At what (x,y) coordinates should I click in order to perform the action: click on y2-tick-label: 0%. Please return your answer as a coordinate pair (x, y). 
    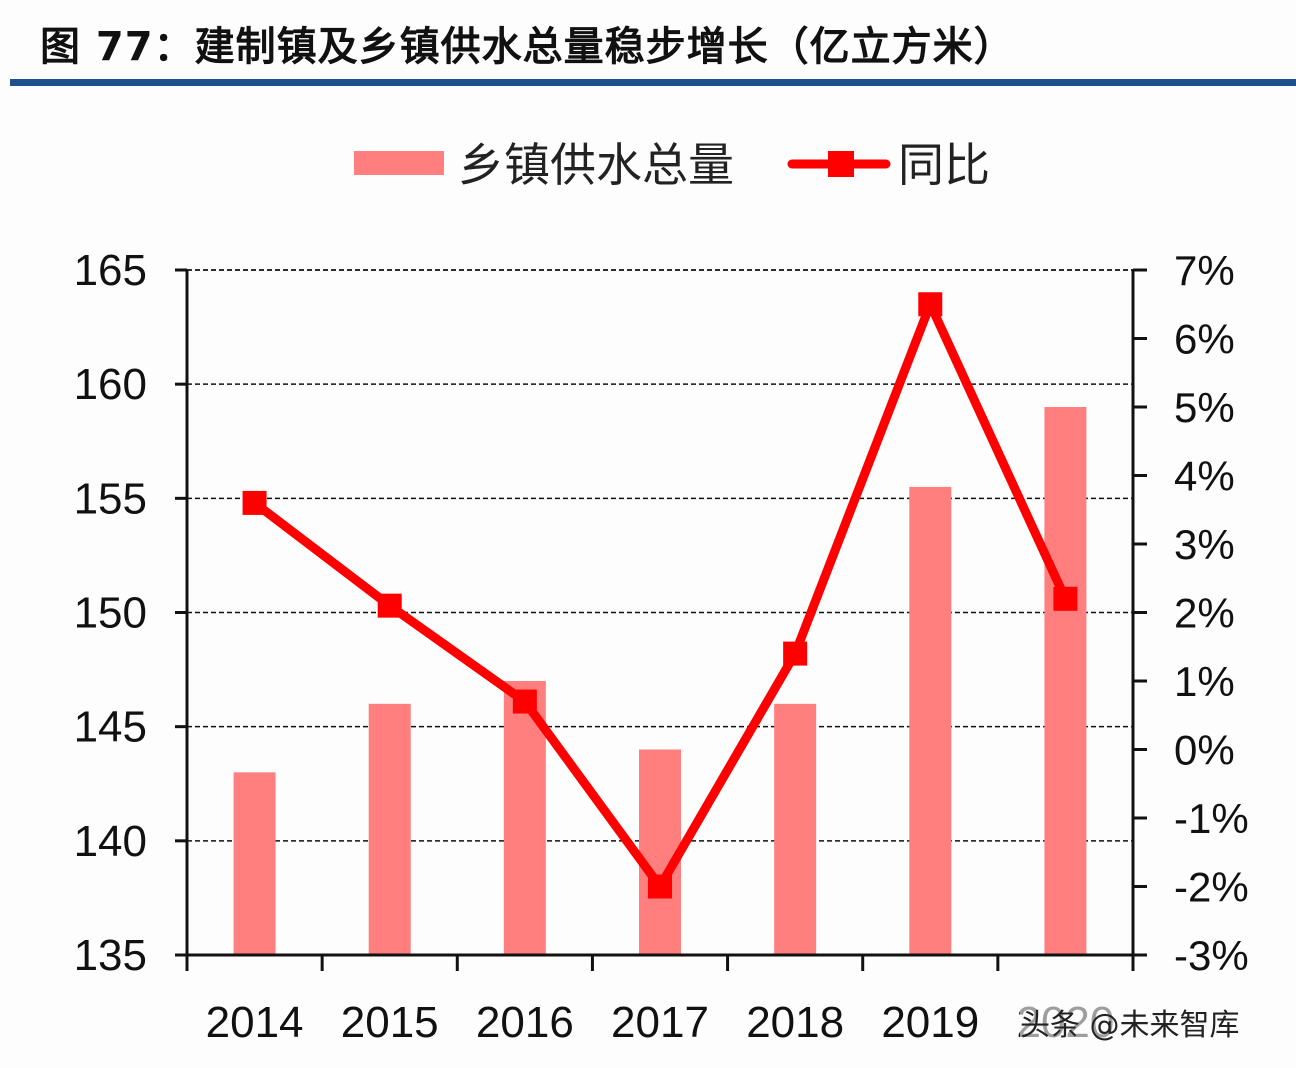
    Looking at the image, I should click on (1204, 750).